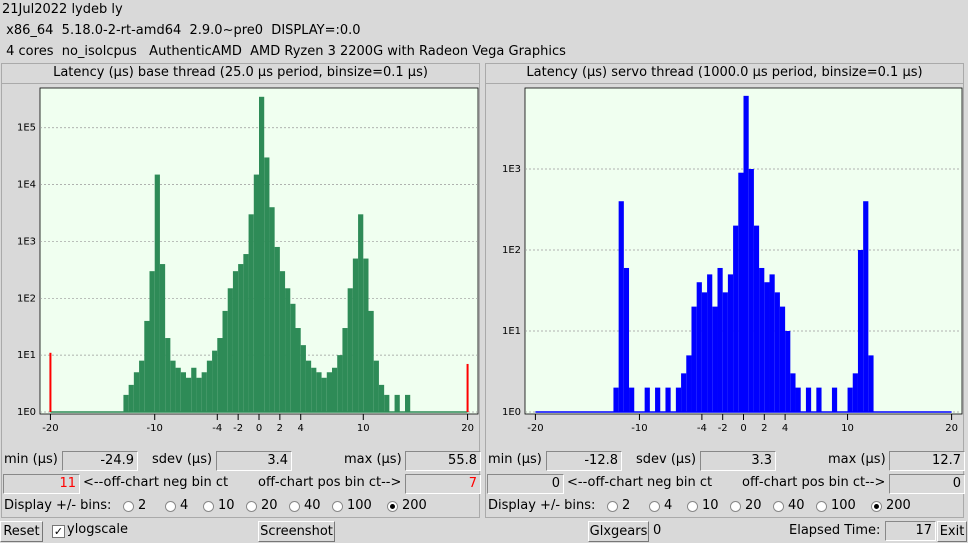  Describe the element at coordinates (525, 484) in the screenshot. I see `neg-count-value: 0` at that location.